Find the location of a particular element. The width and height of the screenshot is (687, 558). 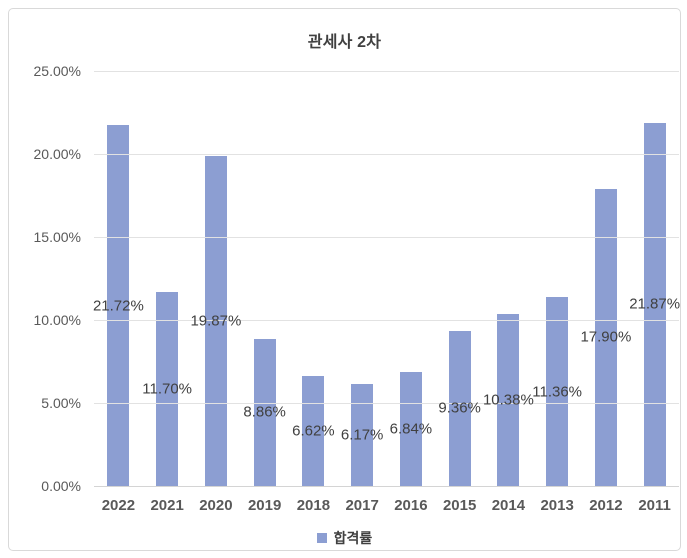

y-axis-labels: 25.00% 20.00% 15.00% 10.00% 5.00% 0.00% is located at coordinates (45, 278).